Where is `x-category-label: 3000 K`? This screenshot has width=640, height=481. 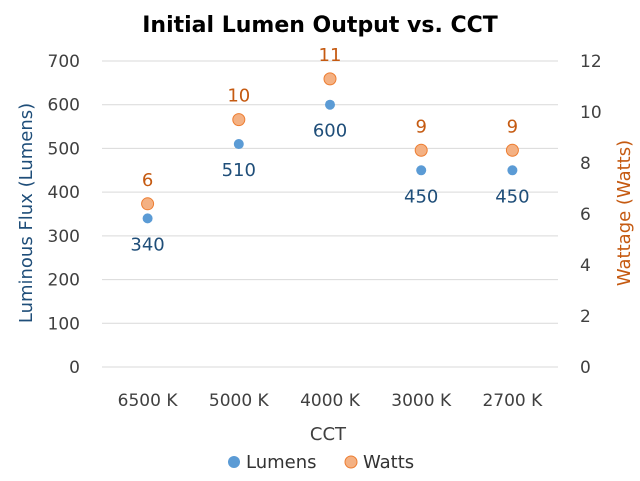
x-category-label: 3000 K is located at coordinates (421, 401).